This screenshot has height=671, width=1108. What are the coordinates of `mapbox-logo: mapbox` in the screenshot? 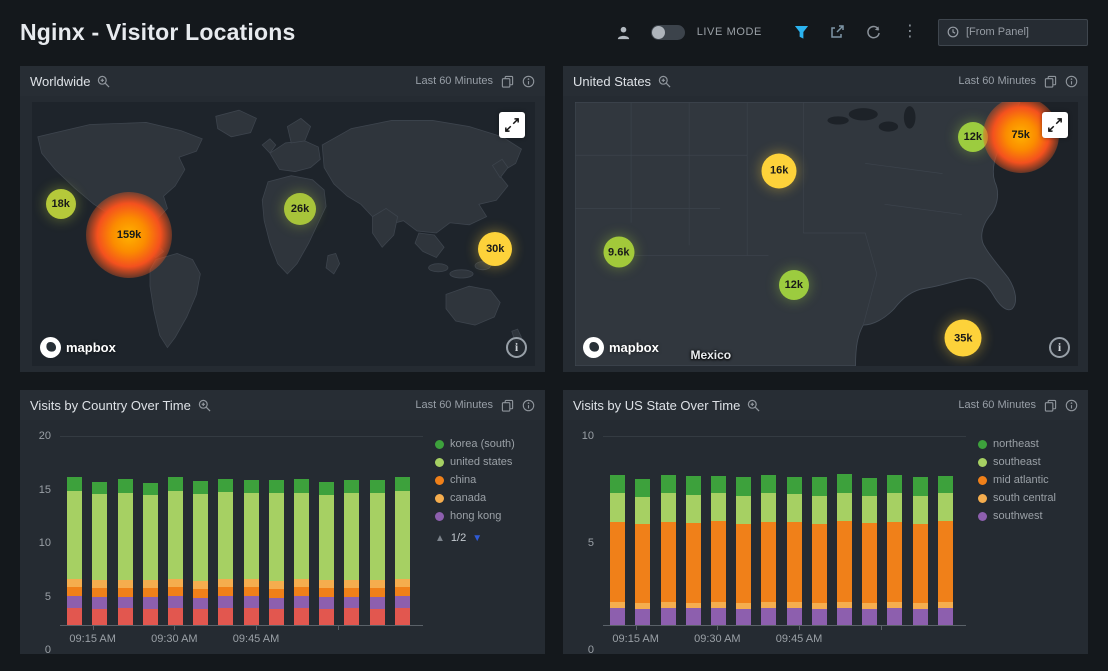 It's located at (78, 347).